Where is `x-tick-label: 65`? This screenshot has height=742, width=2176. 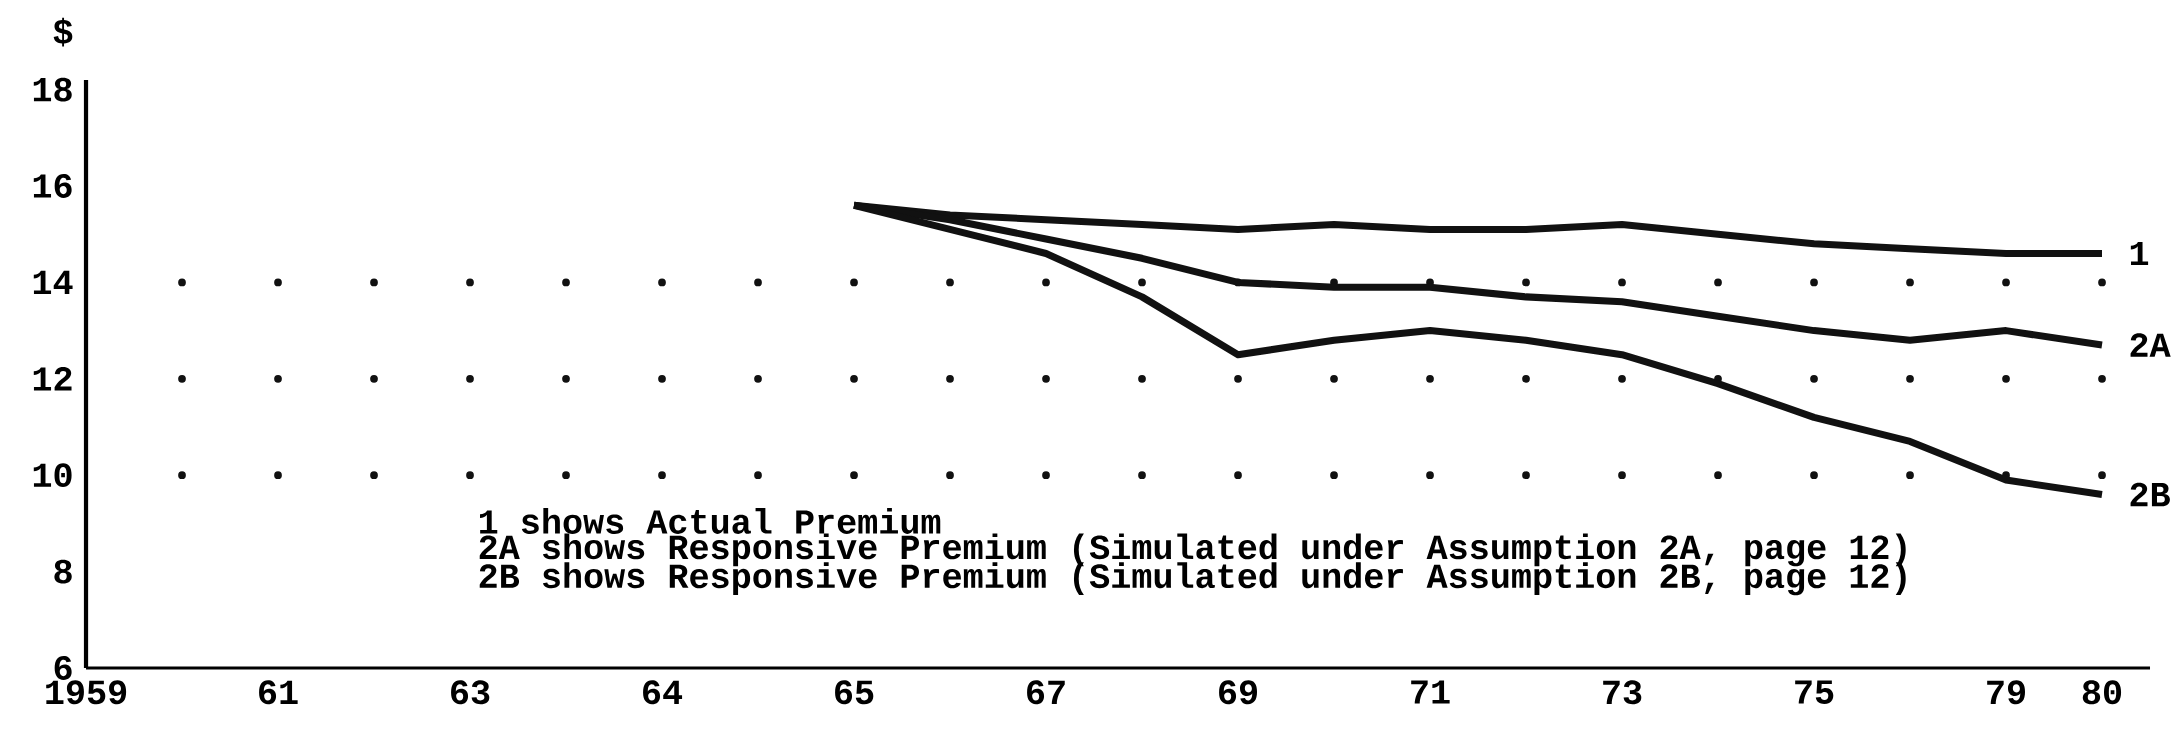 x-tick-label: 65 is located at coordinates (854, 692).